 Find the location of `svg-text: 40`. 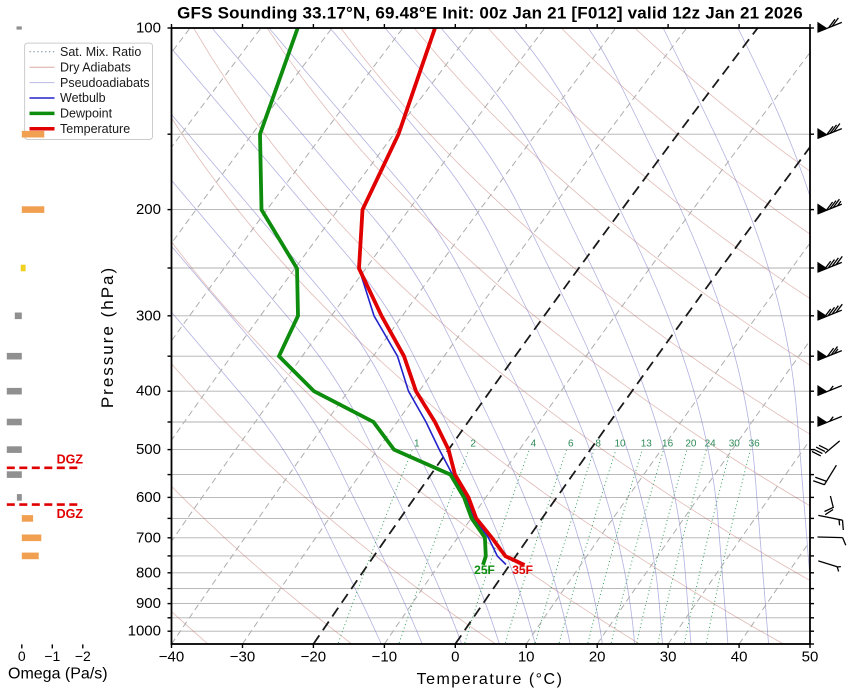

svg-text: 40 is located at coordinates (739, 657).